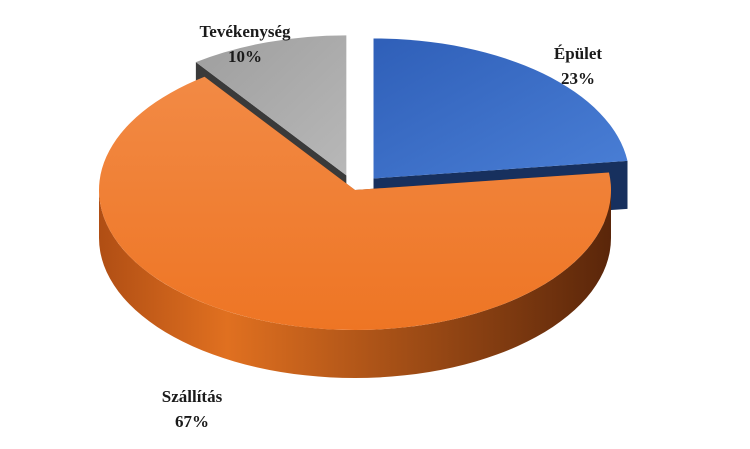 Image resolution: width=750 pixels, height=449 pixels. What do you see at coordinates (192, 421) in the screenshot?
I see `slice-value-szallitas: 67%` at bounding box center [192, 421].